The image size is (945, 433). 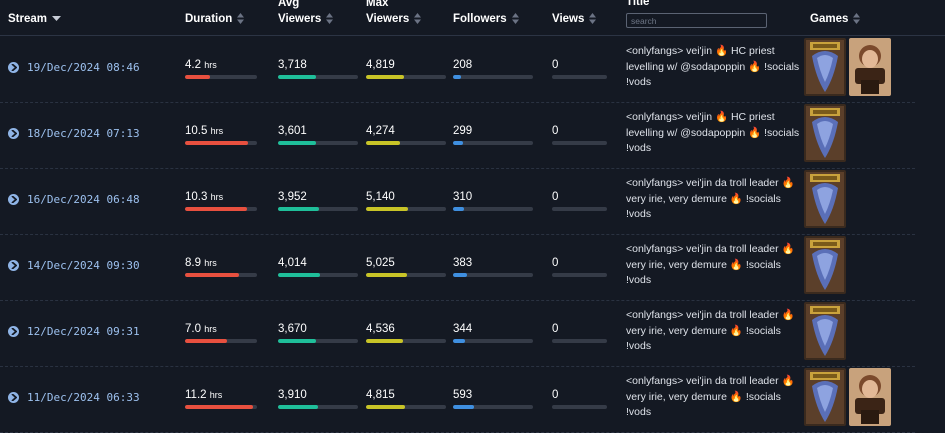 I want to click on followers-value: 383, so click(x=463, y=263).